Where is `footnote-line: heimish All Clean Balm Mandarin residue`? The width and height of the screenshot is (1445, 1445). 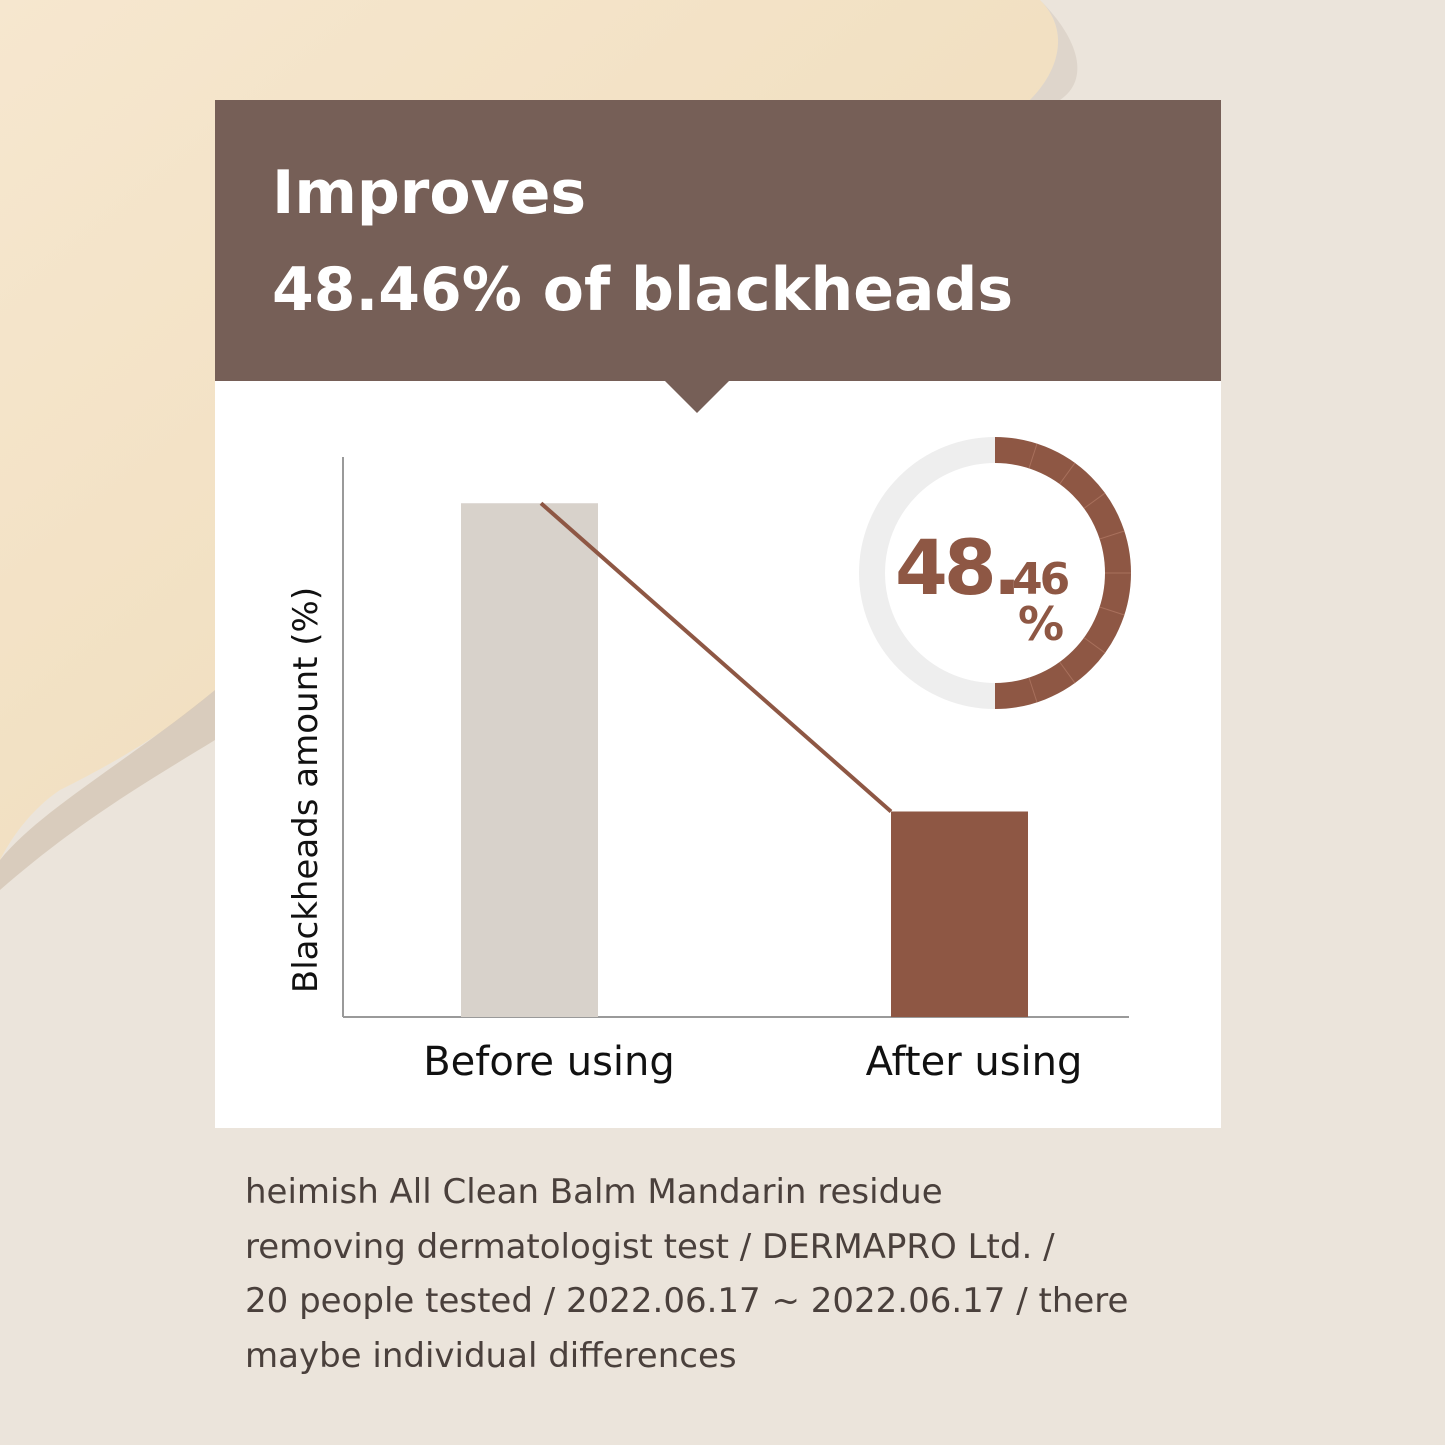 footnote-line: heimish All Clean Balm Mandarin residue is located at coordinates (594, 1192).